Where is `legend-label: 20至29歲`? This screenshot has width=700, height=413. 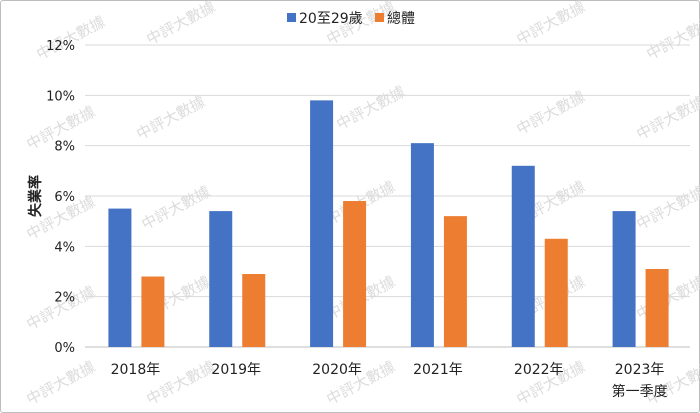 legend-label: 20至29歲 is located at coordinates (331, 19).